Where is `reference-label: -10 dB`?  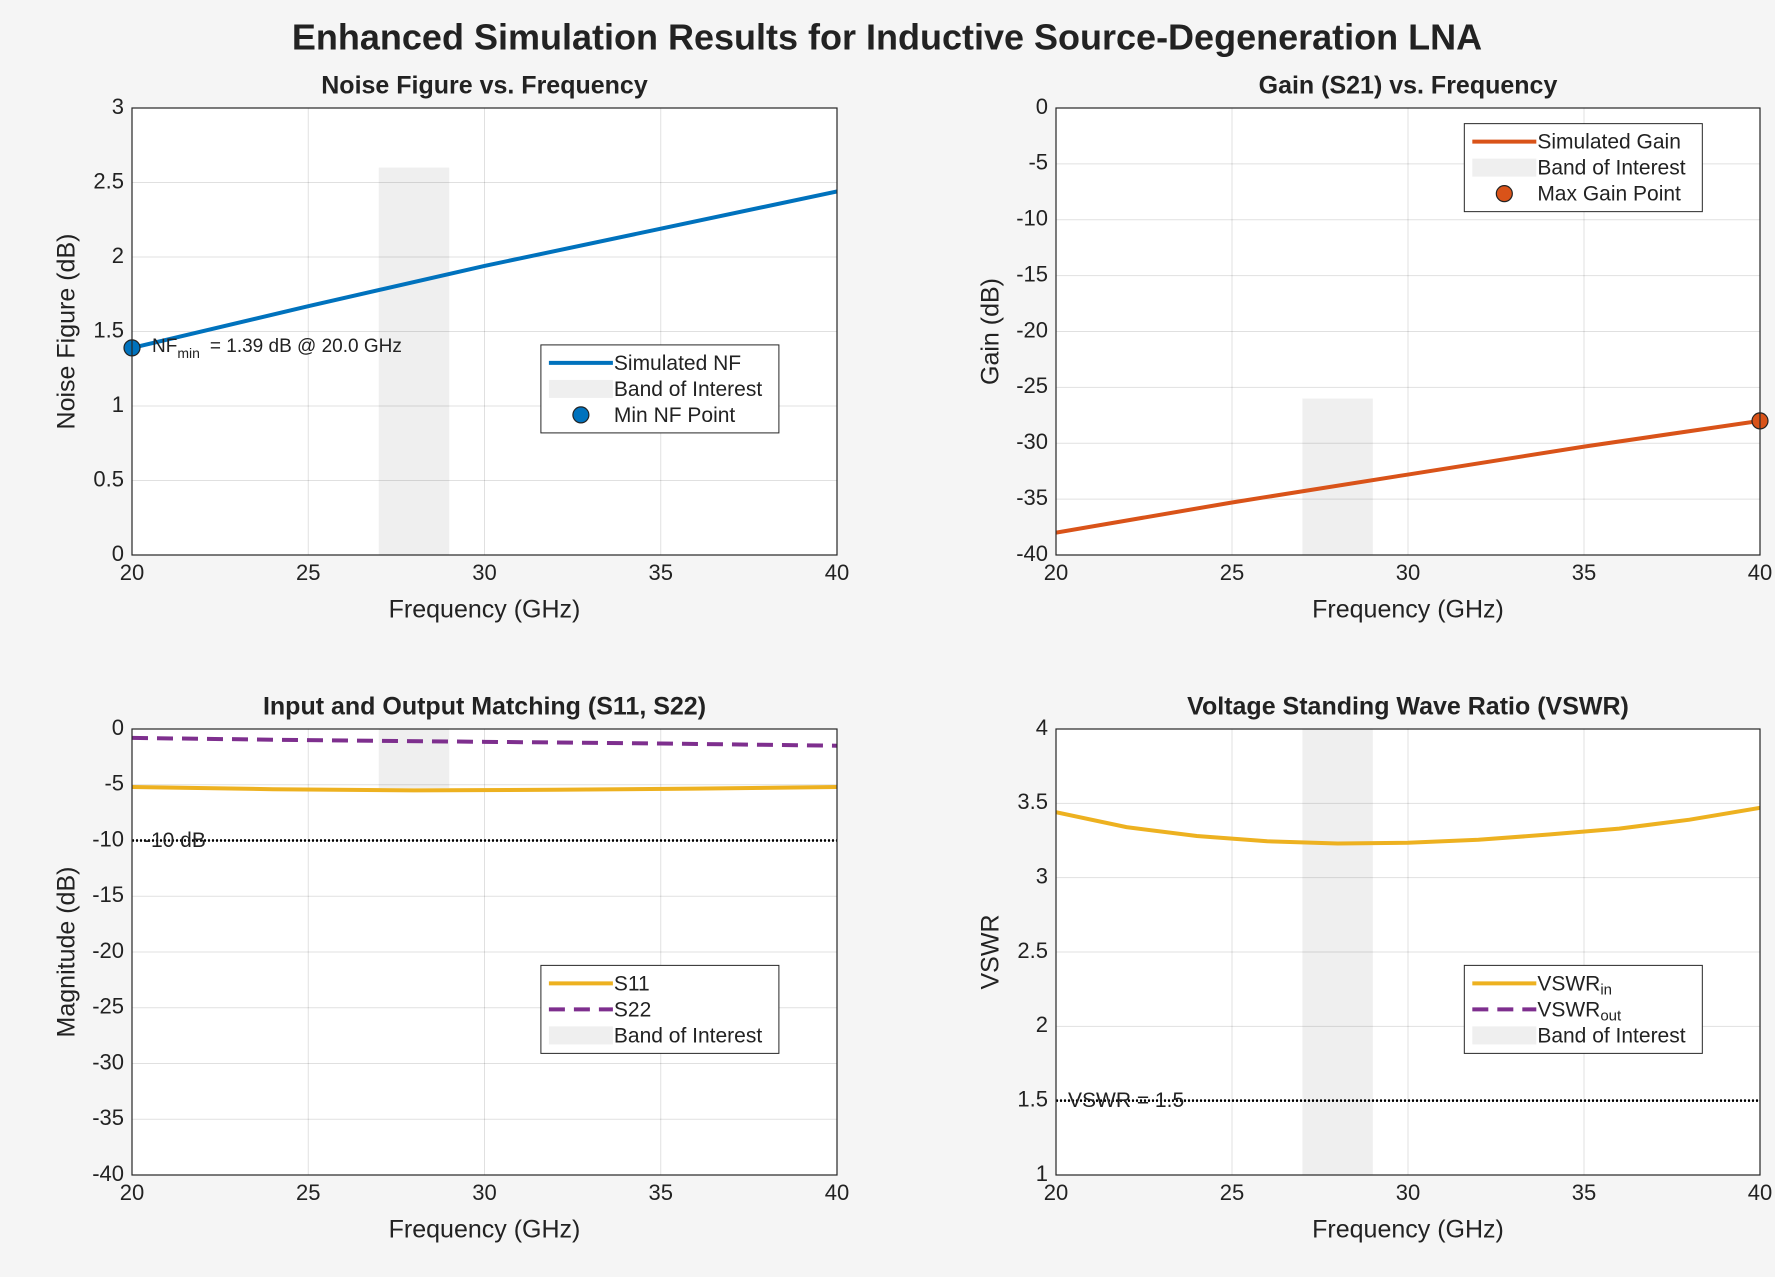
reference-label: -10 dB is located at coordinates (175, 840).